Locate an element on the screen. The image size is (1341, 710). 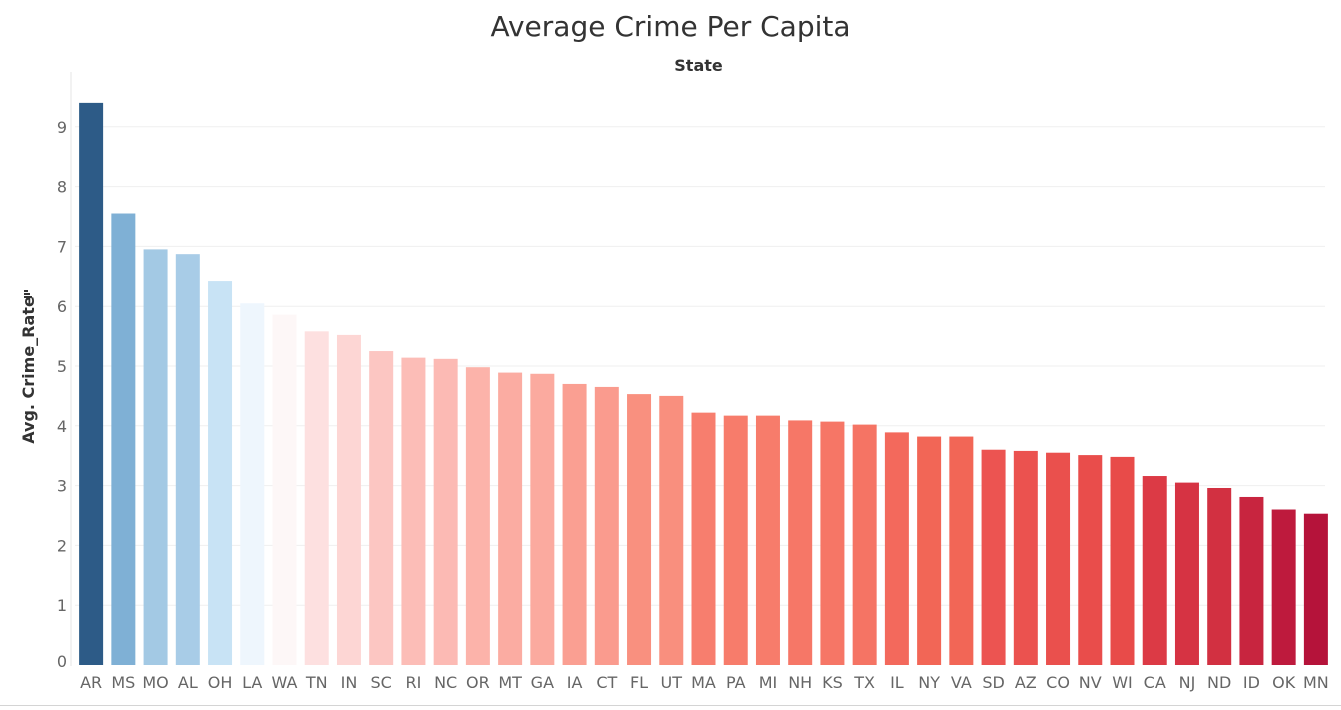
x-tick-label: UT is located at coordinates (672, 682).